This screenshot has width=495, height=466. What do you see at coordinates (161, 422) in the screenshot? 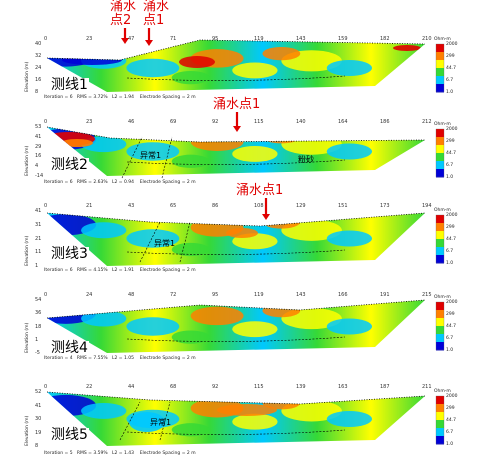
I see `anomaly-label-5: 异常1` at bounding box center [161, 422].